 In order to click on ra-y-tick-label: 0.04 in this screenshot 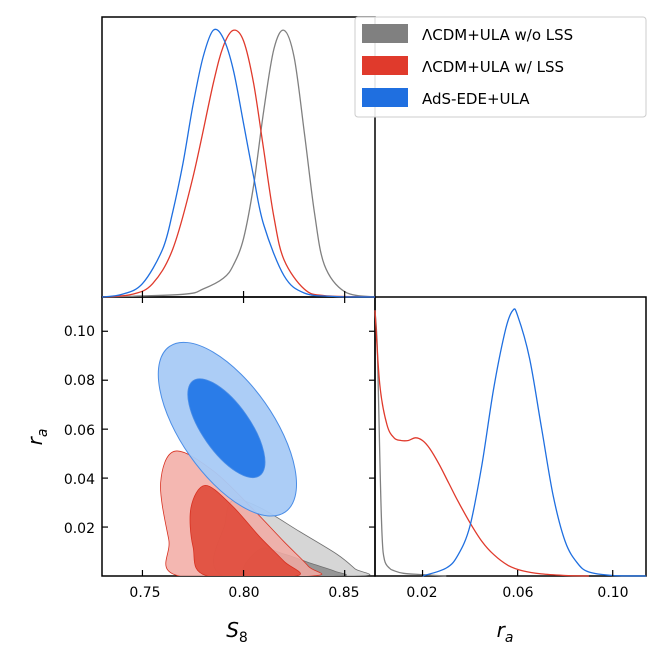, I will do `click(79, 480)`.